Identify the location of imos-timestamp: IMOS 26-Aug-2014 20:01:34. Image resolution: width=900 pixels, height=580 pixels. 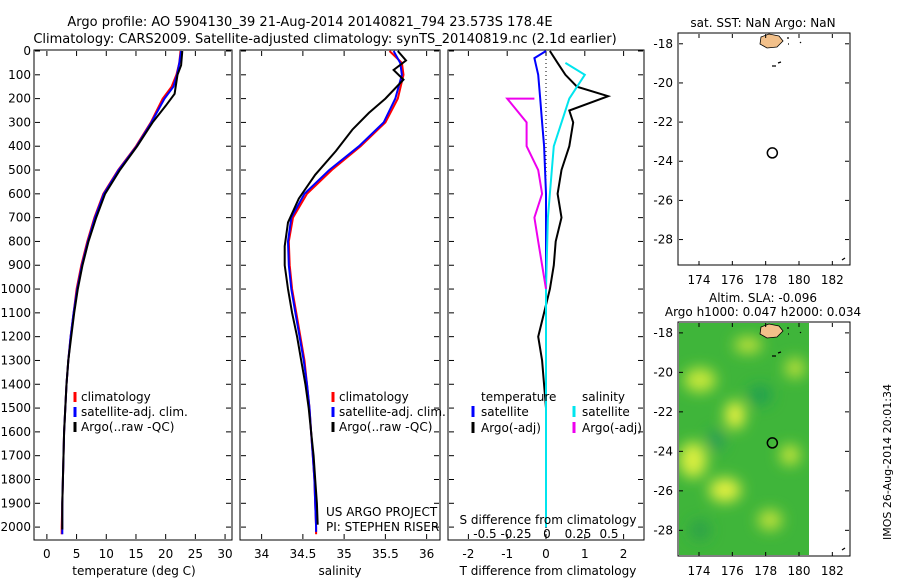
(887, 462).